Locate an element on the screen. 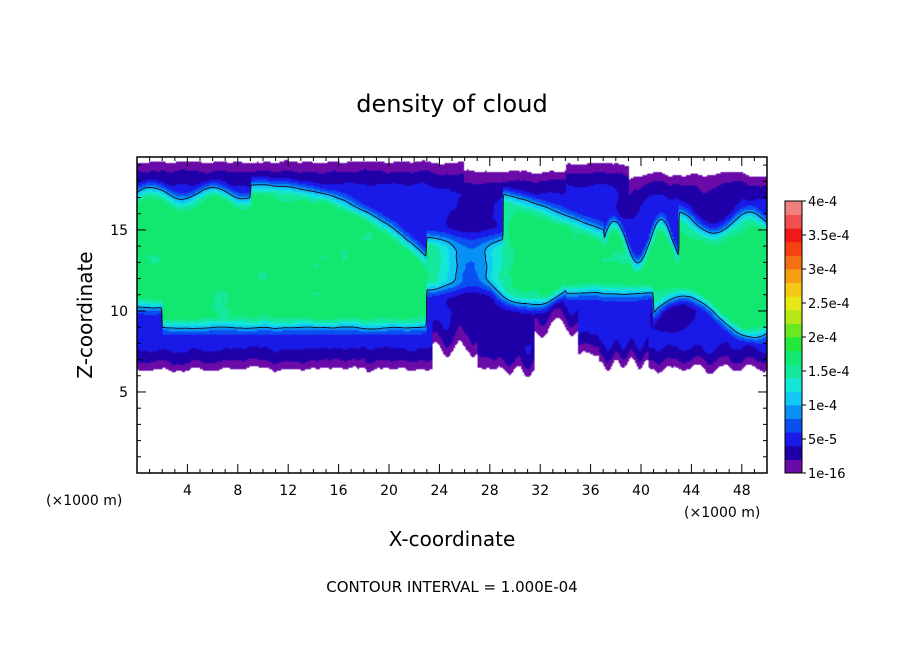 This screenshot has height=654, width=904. contour-interval-note: CONTOUR INTERVAL = 1.000E-04 is located at coordinates (451, 587).